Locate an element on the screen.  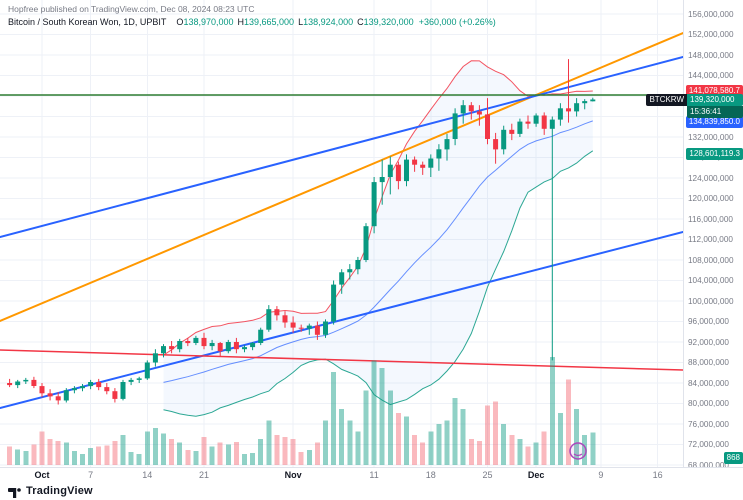
bottom-bar: TradingView is located at coordinates (371, 491).